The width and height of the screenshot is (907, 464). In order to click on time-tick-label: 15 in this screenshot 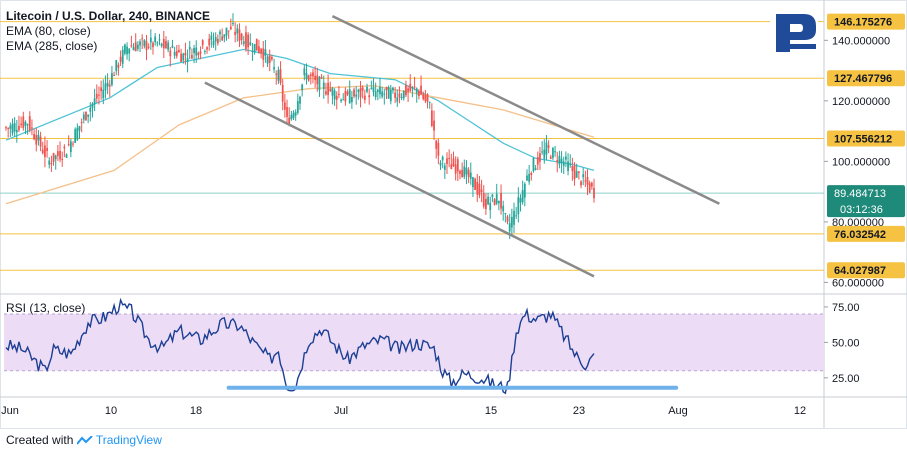, I will do `click(491, 411)`.